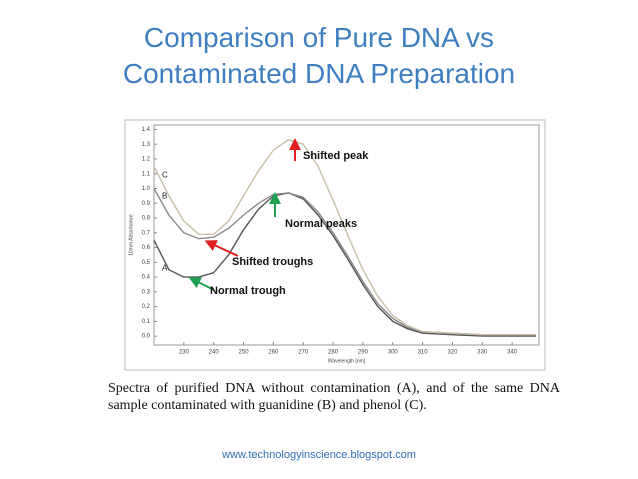 Image resolution: width=638 pixels, height=479 pixels. I want to click on x-tick-label: 340, so click(512, 353).